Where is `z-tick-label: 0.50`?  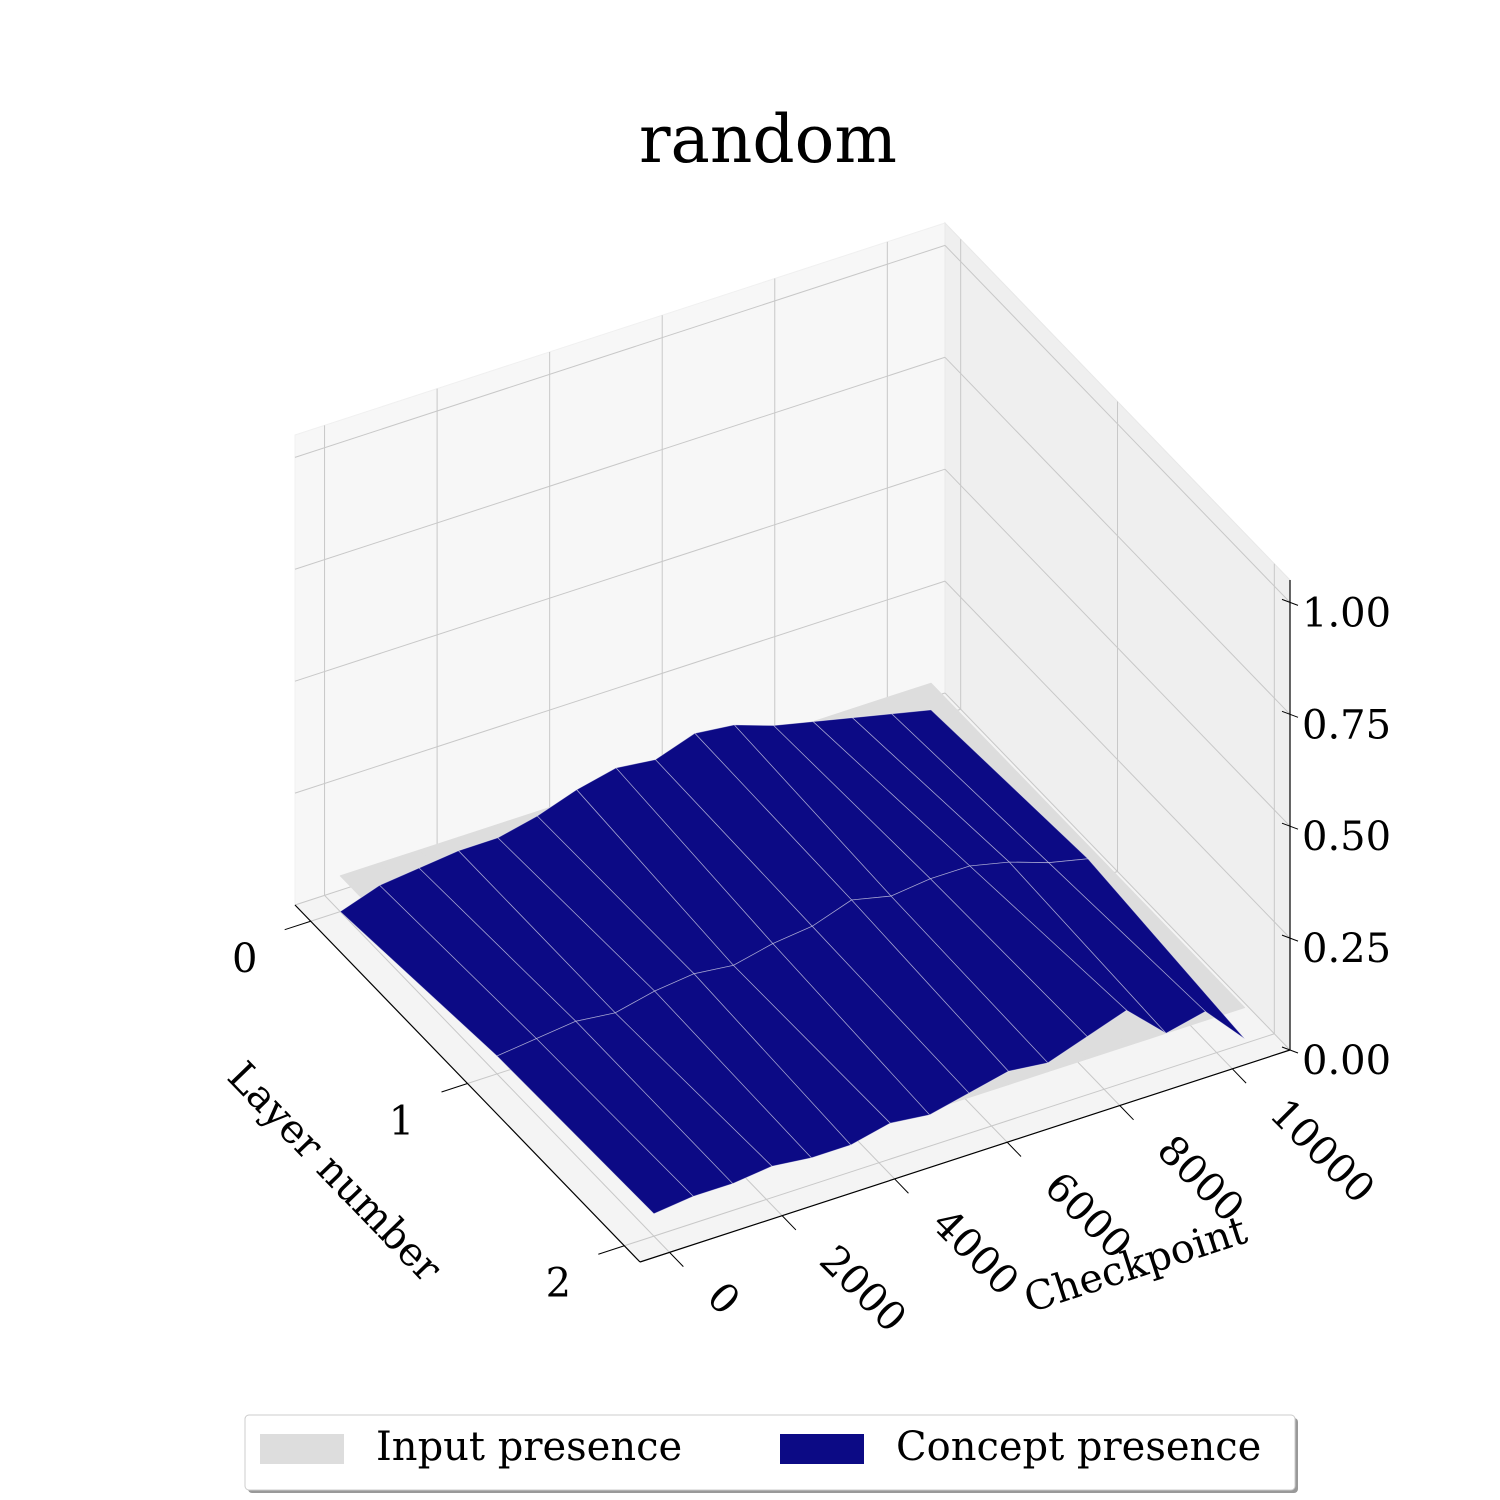 z-tick-label: 0.50 is located at coordinates (1346, 837).